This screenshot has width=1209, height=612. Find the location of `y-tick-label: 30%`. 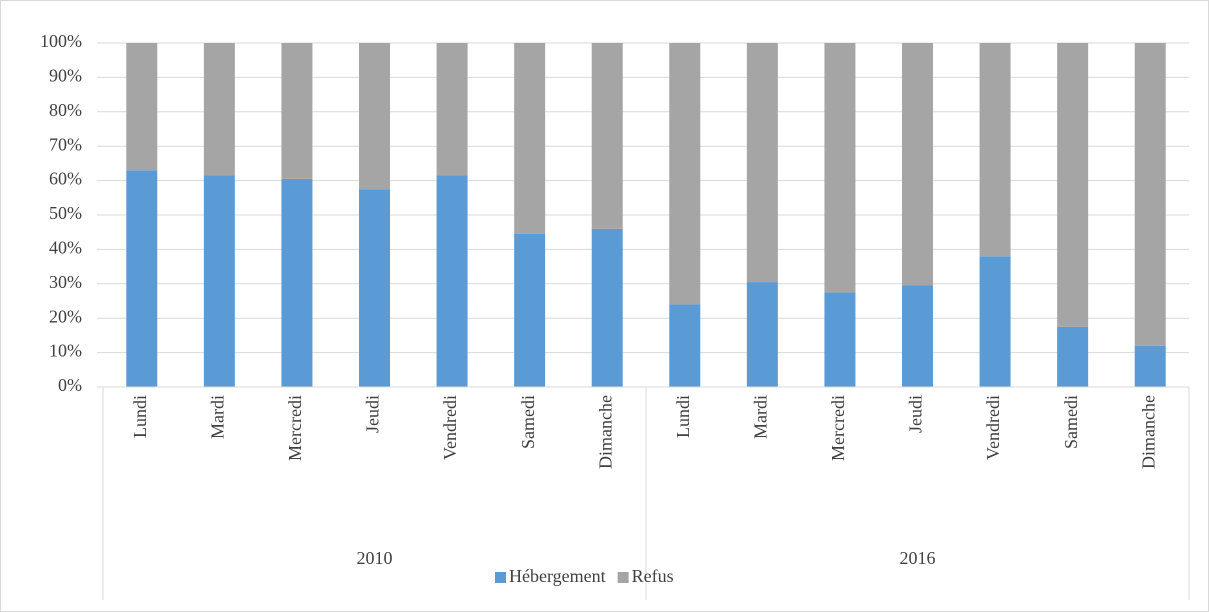

y-tick-label: 30% is located at coordinates (65, 282).